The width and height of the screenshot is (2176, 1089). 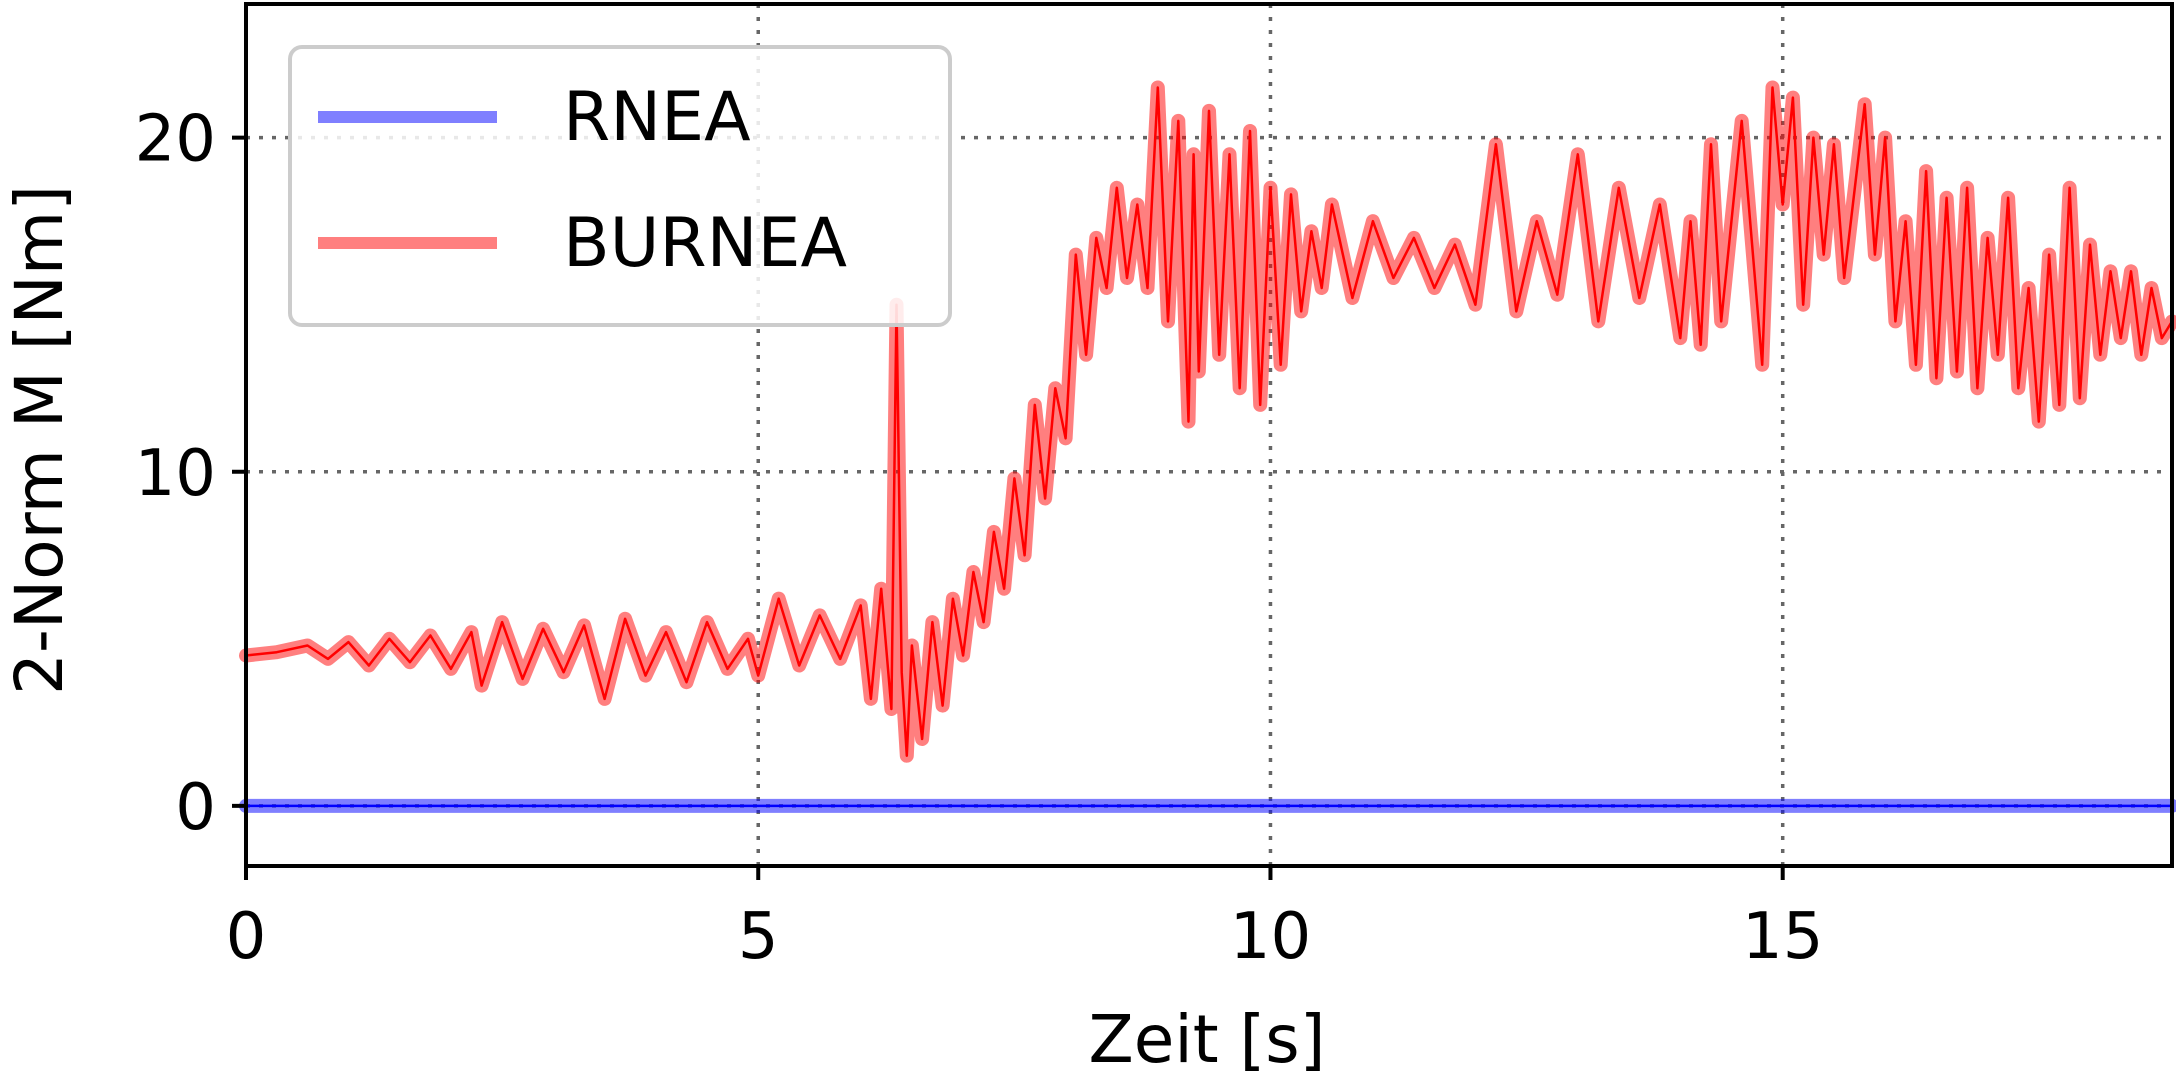 I want to click on y-tick-label: 10, so click(x=175, y=474).